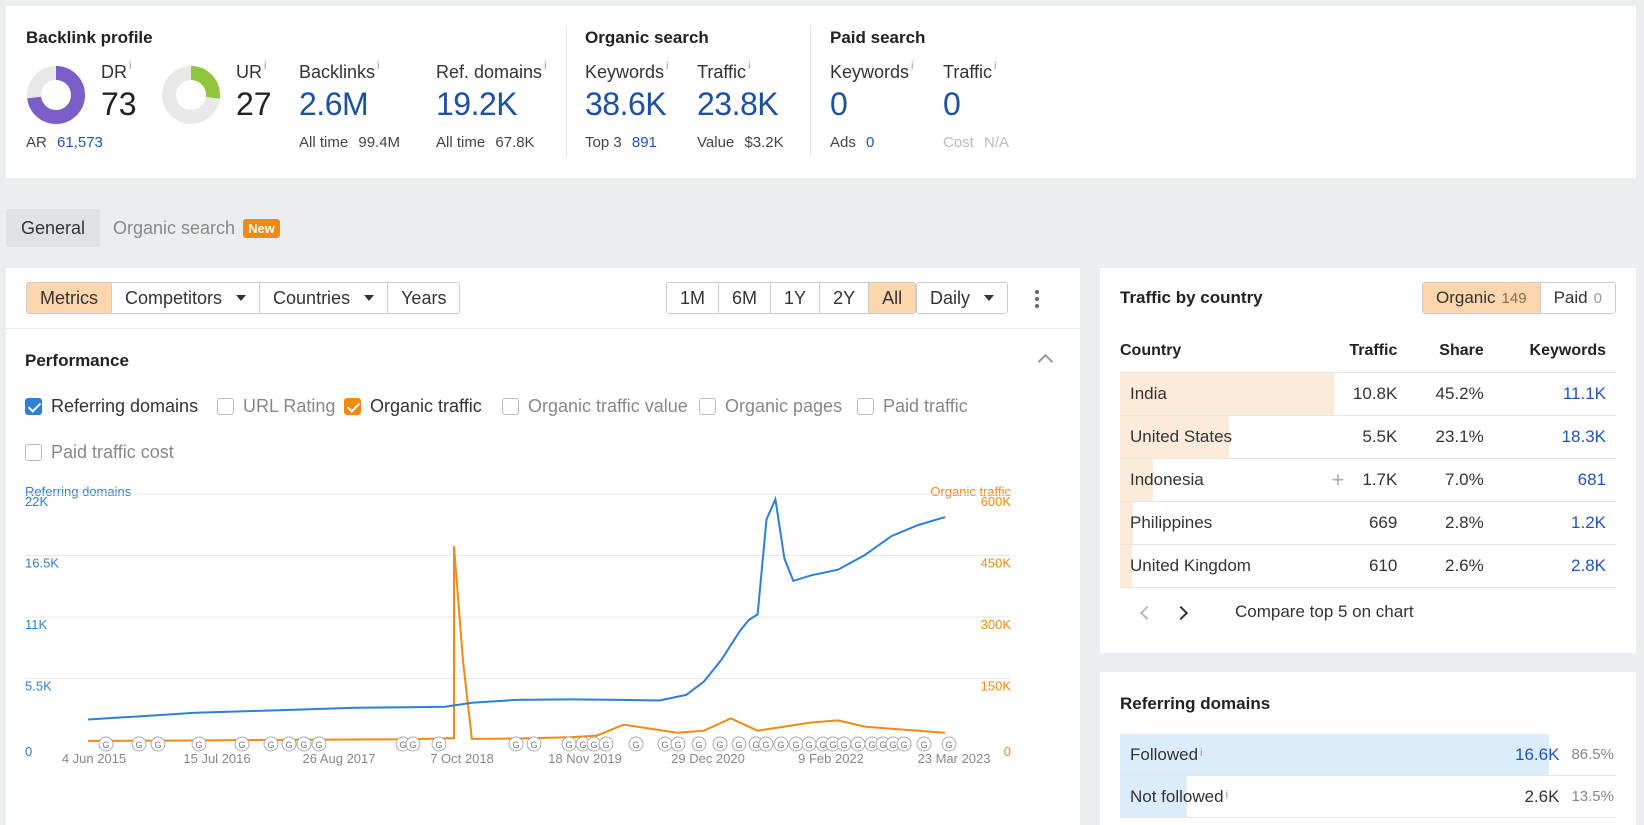 The width and height of the screenshot is (1644, 825). I want to click on interval-dropdown: Daily, so click(962, 298).